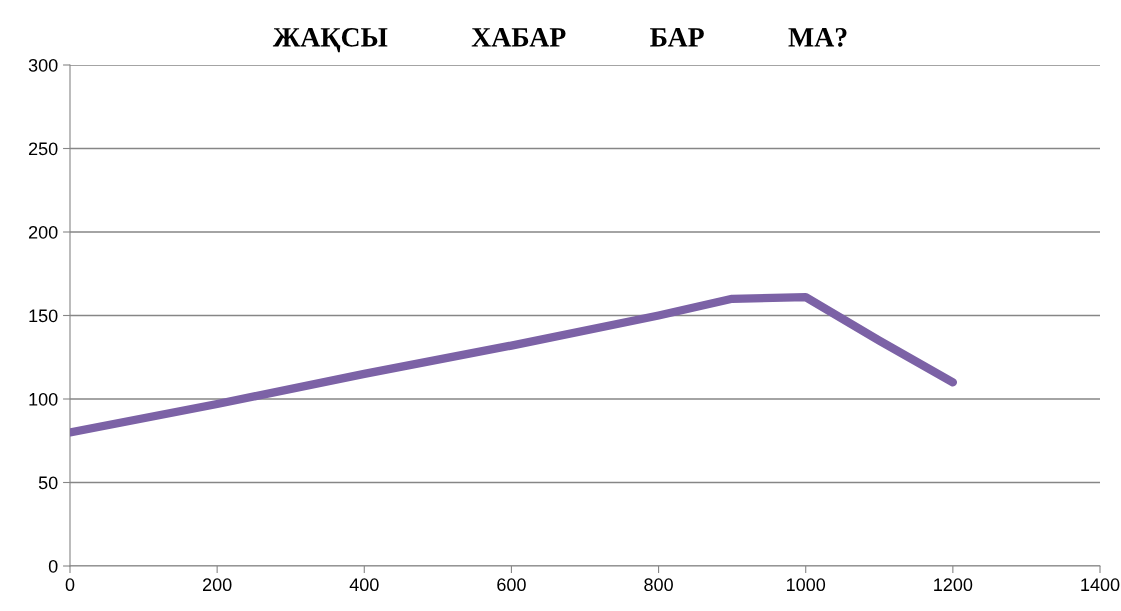  Describe the element at coordinates (43, 316) in the screenshot. I see `y-tick-label: 150` at that location.